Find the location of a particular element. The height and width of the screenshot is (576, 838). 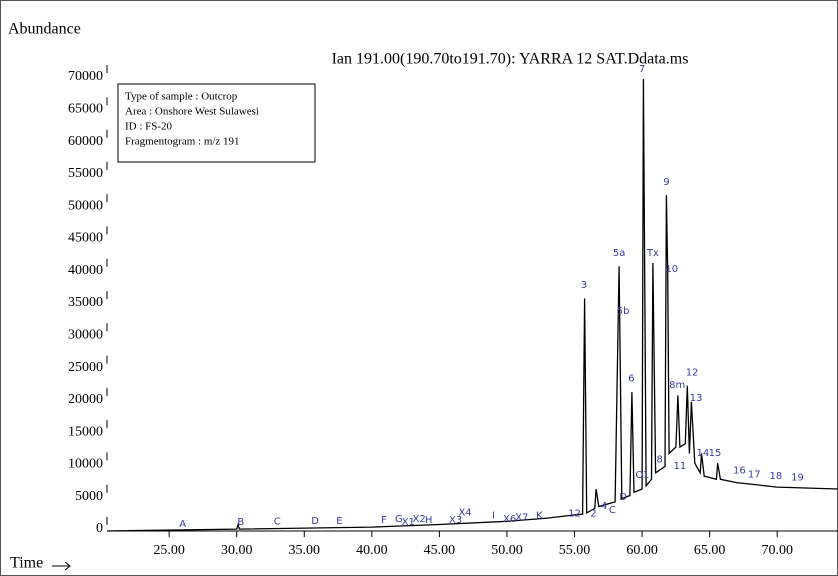

time-arrow is located at coordinates (61, 566).